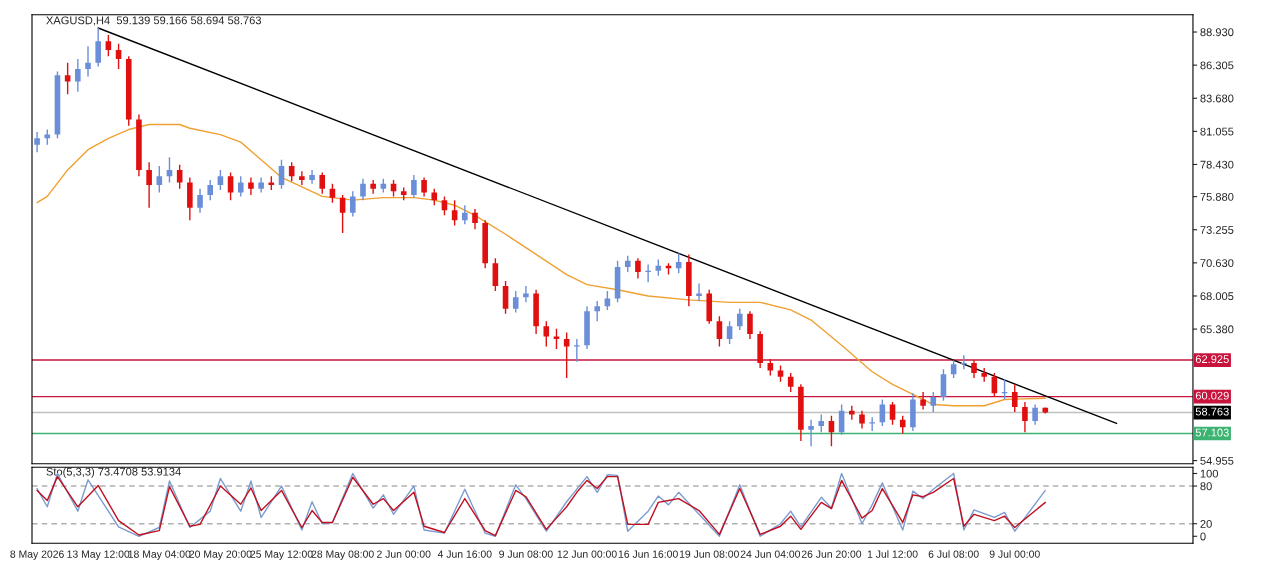  What do you see at coordinates (587, 554) in the screenshot?
I see `x-tick-label: 12 Jun 00:00` at bounding box center [587, 554].